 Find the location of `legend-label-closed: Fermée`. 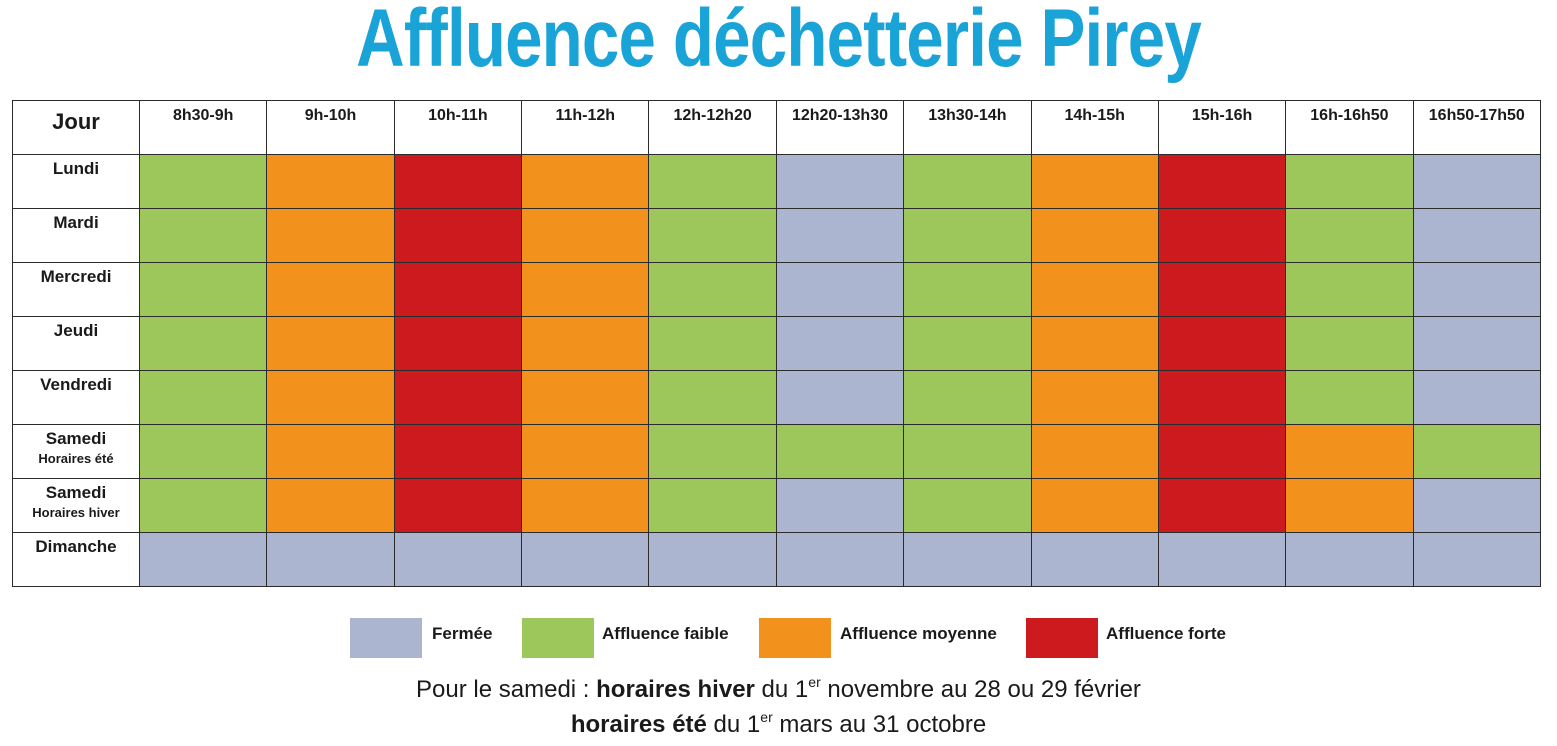

legend-label-closed: Fermée is located at coordinates (462, 633).